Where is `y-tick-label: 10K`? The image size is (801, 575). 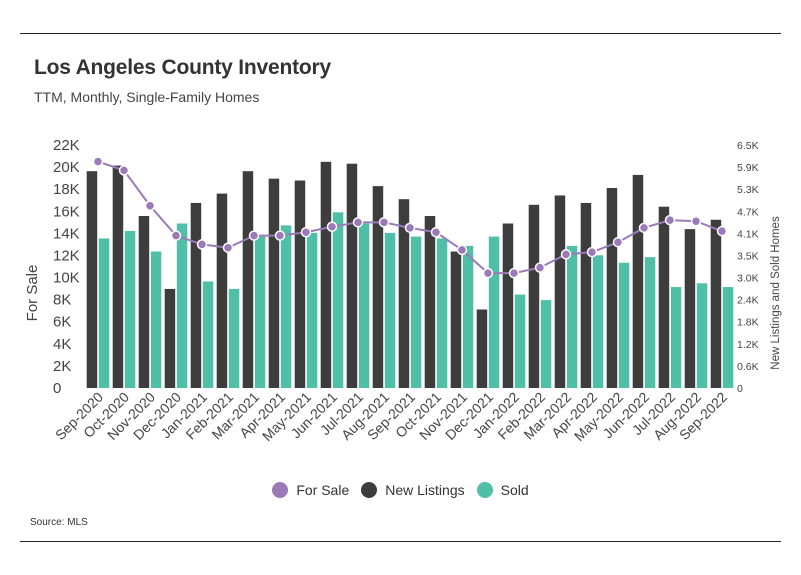
y-tick-label: 10K is located at coordinates (66, 278).